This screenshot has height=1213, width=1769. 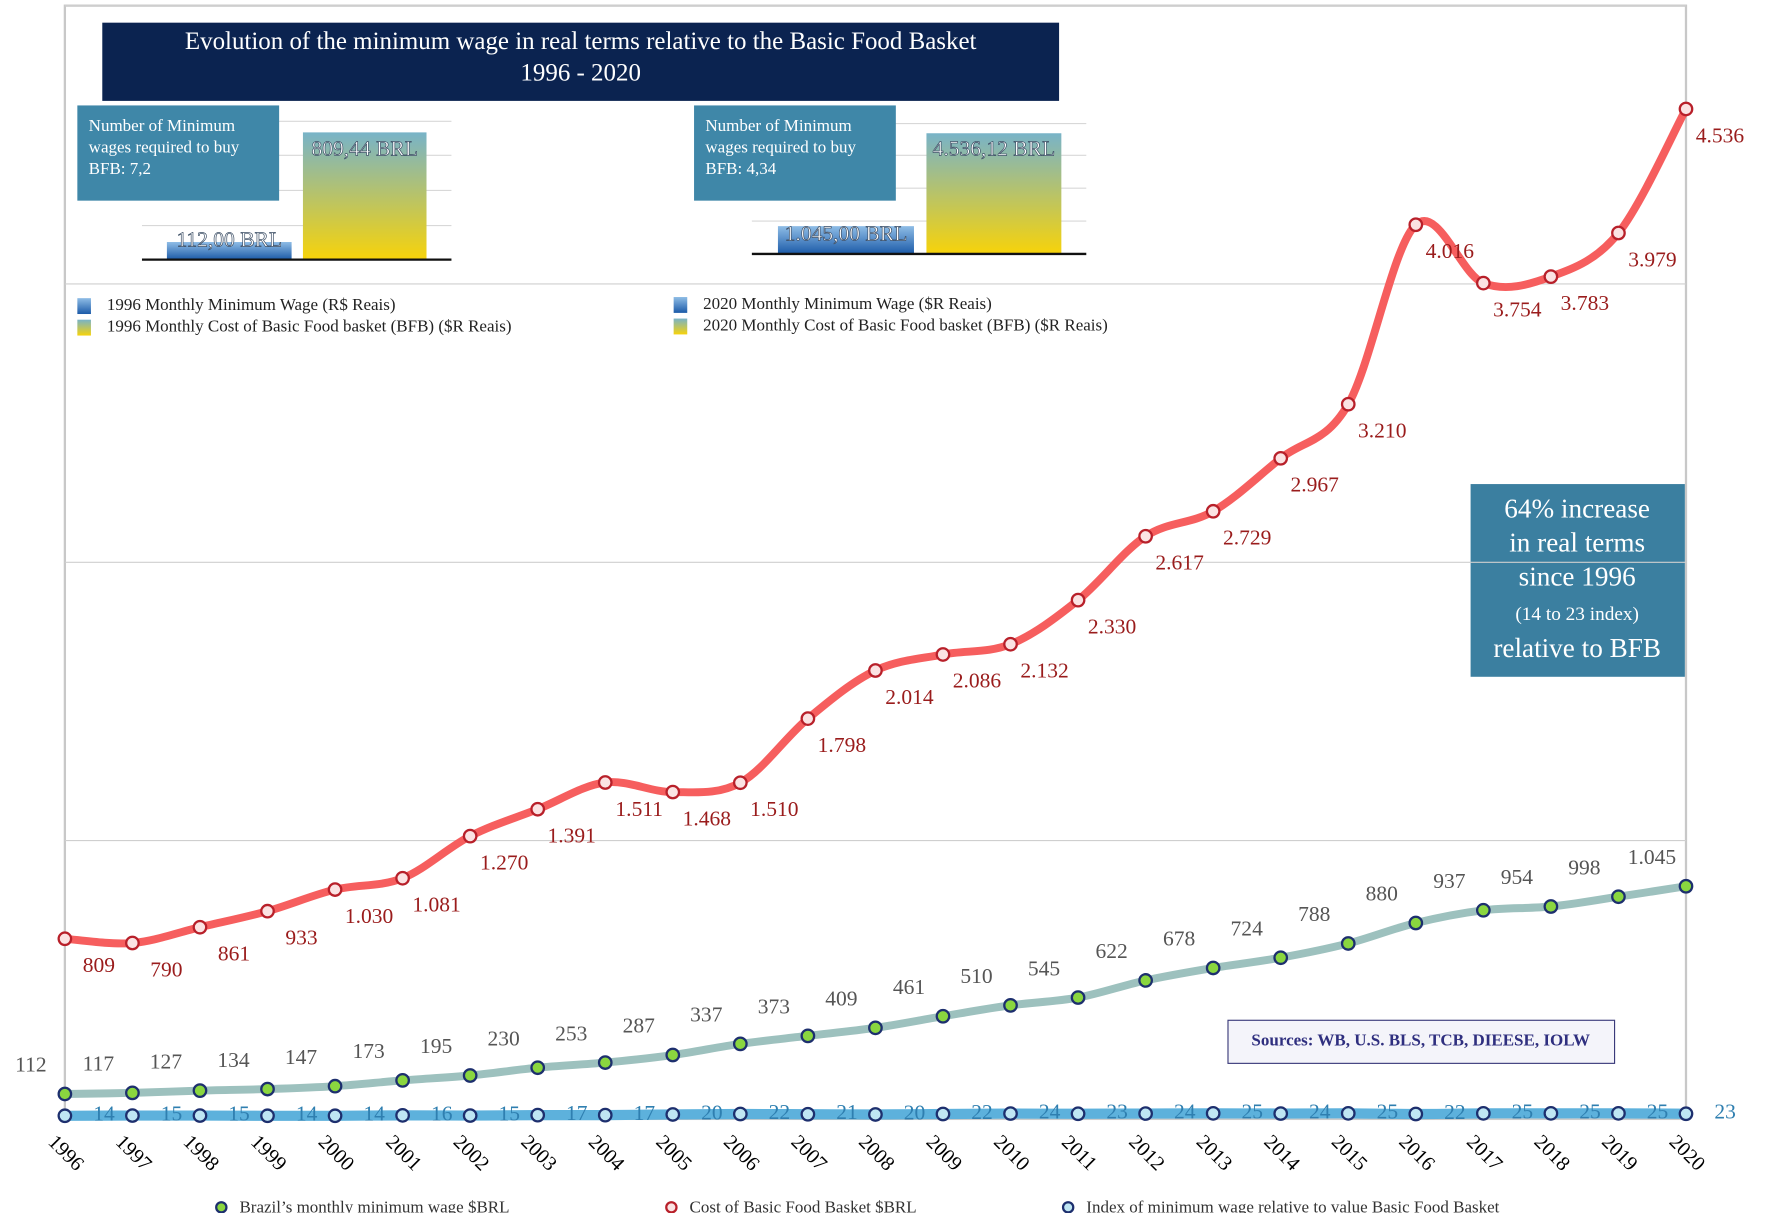 What do you see at coordinates (639, 809) in the screenshot?
I see `data-label: 1.511` at bounding box center [639, 809].